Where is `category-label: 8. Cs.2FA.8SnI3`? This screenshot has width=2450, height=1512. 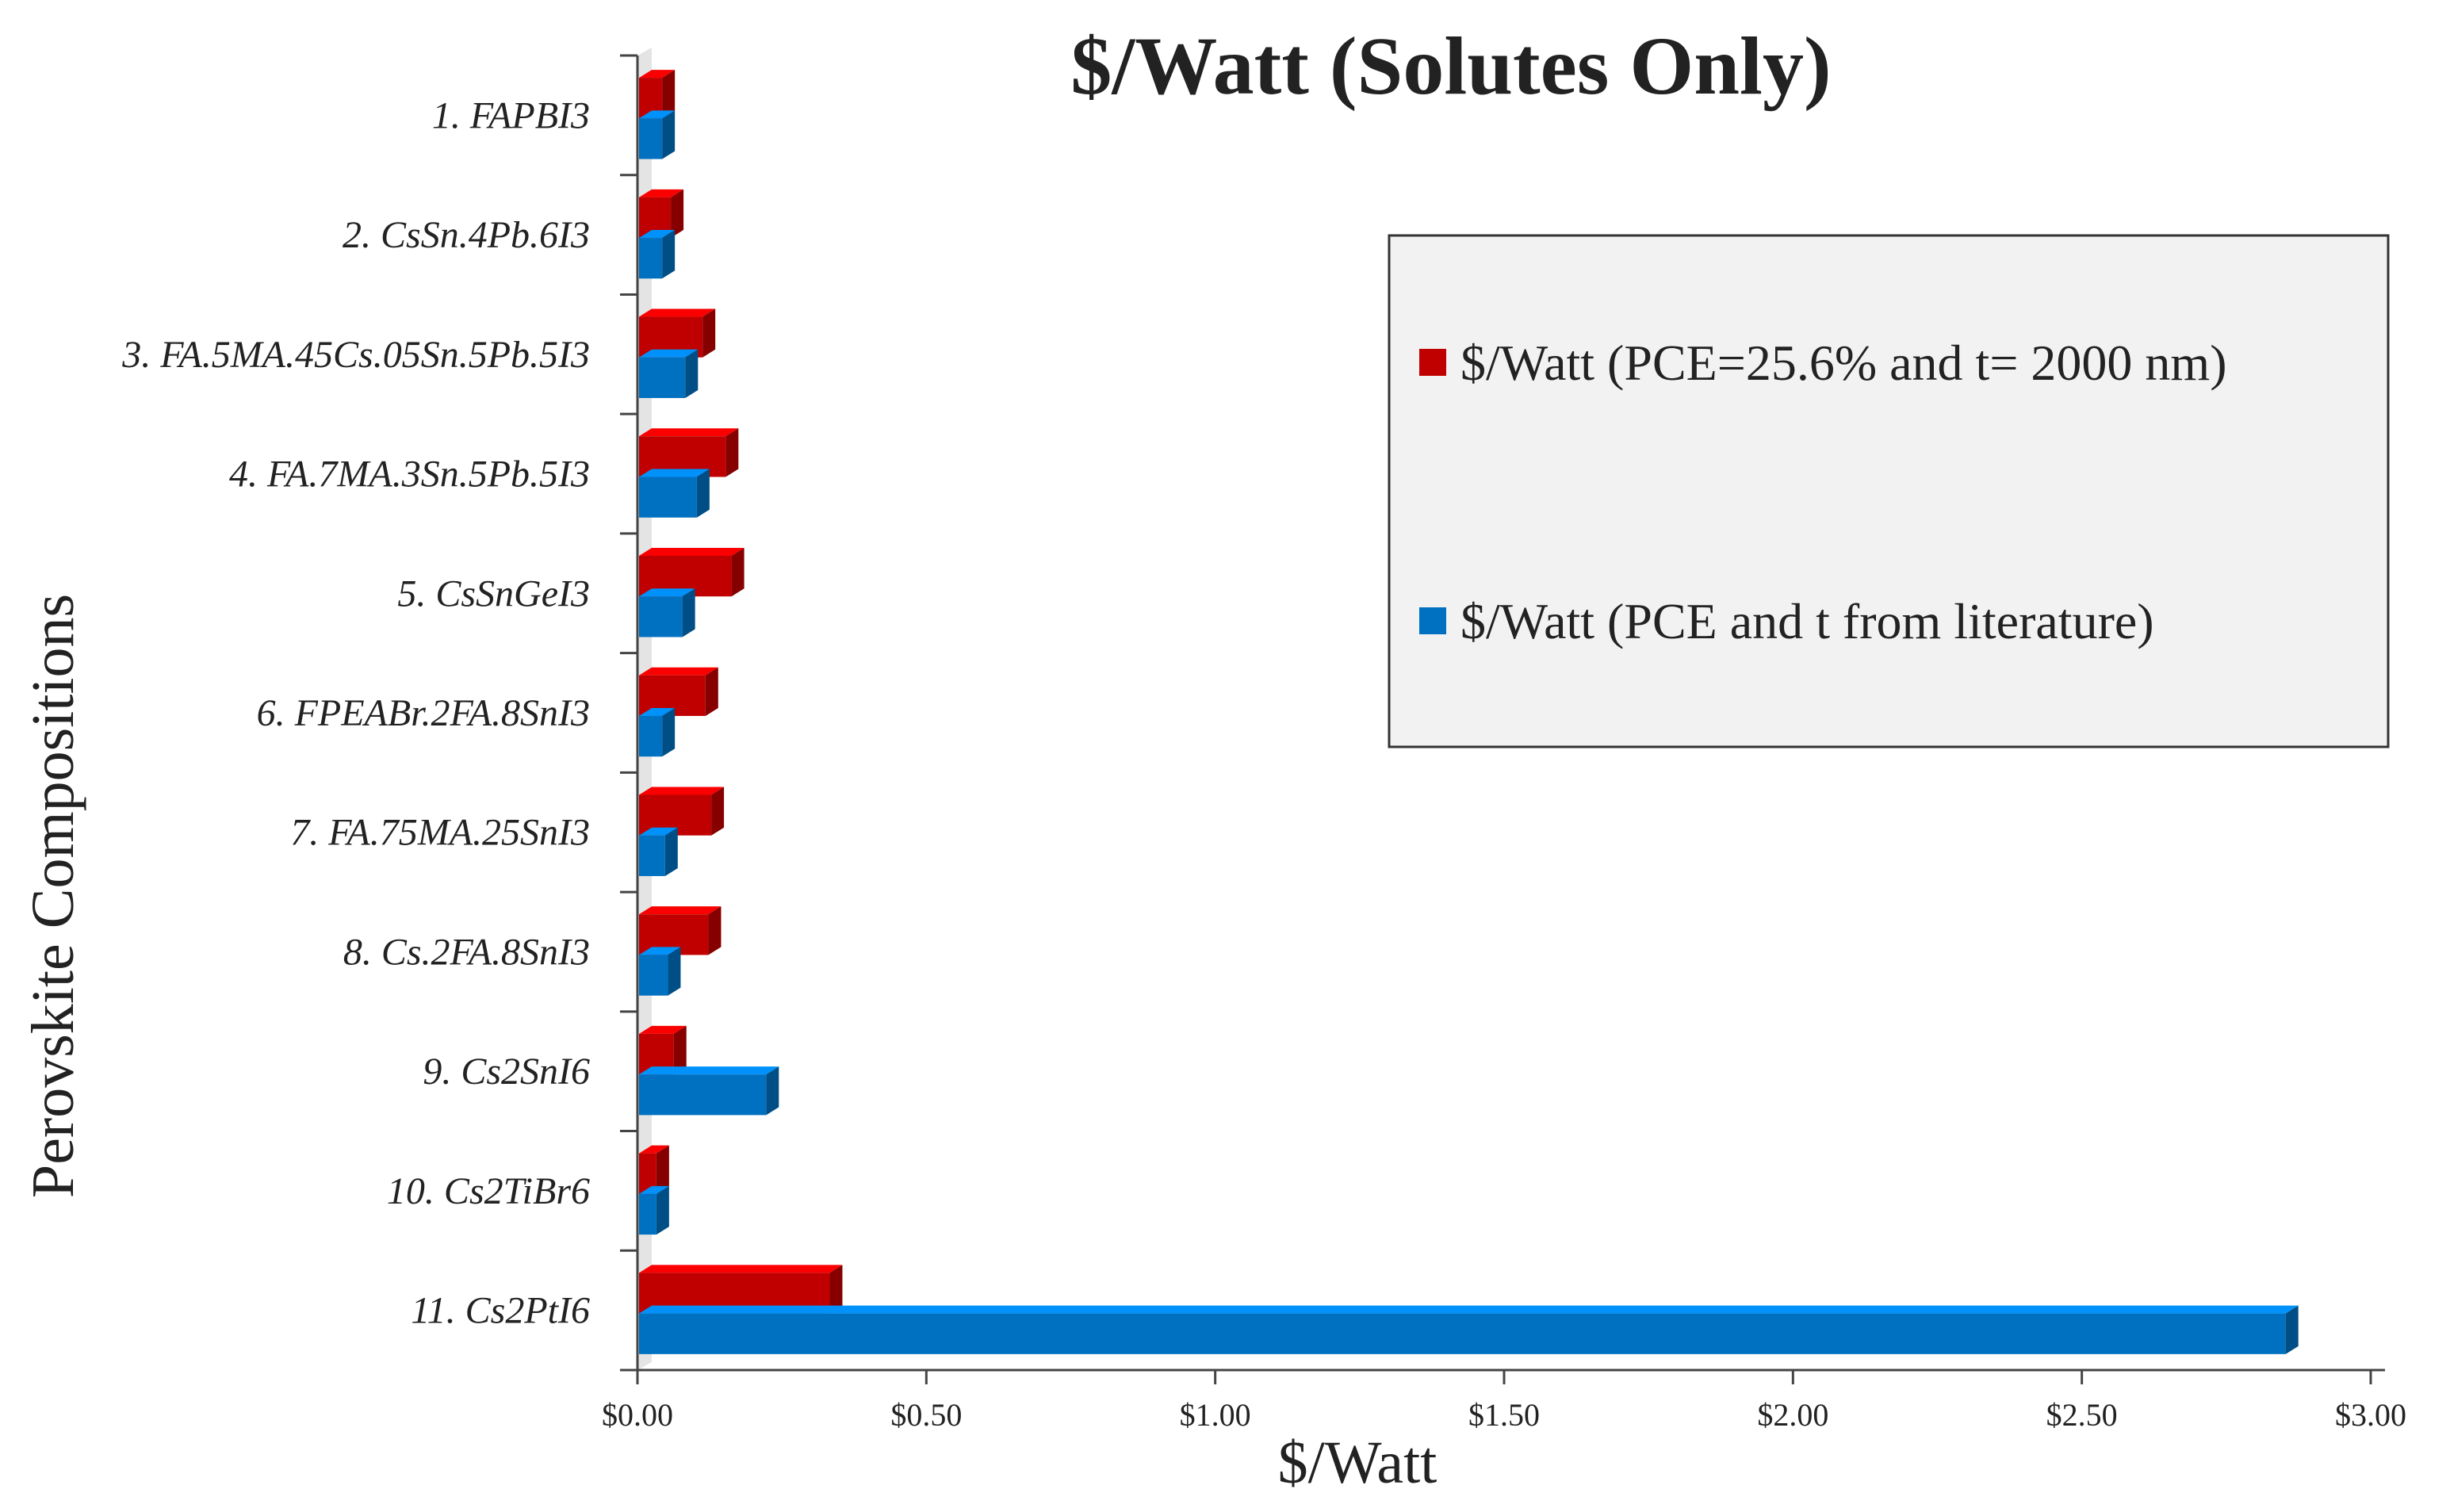
category-label: 8. Cs.2FA.8SnI3 is located at coordinates (467, 952).